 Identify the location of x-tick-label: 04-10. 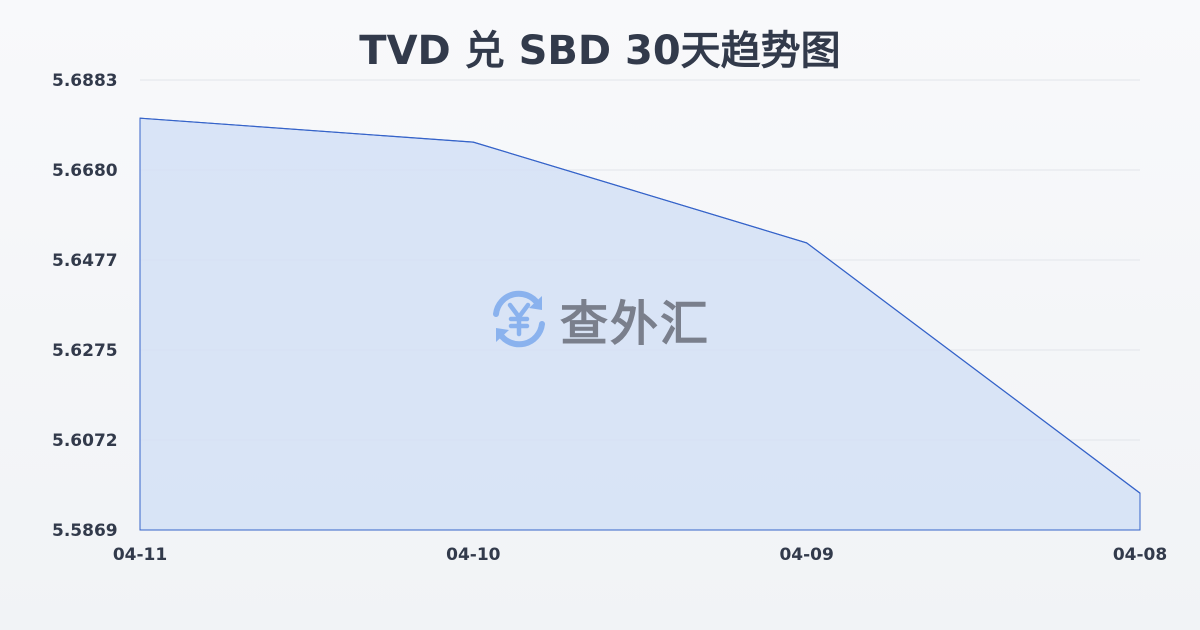
(473, 555).